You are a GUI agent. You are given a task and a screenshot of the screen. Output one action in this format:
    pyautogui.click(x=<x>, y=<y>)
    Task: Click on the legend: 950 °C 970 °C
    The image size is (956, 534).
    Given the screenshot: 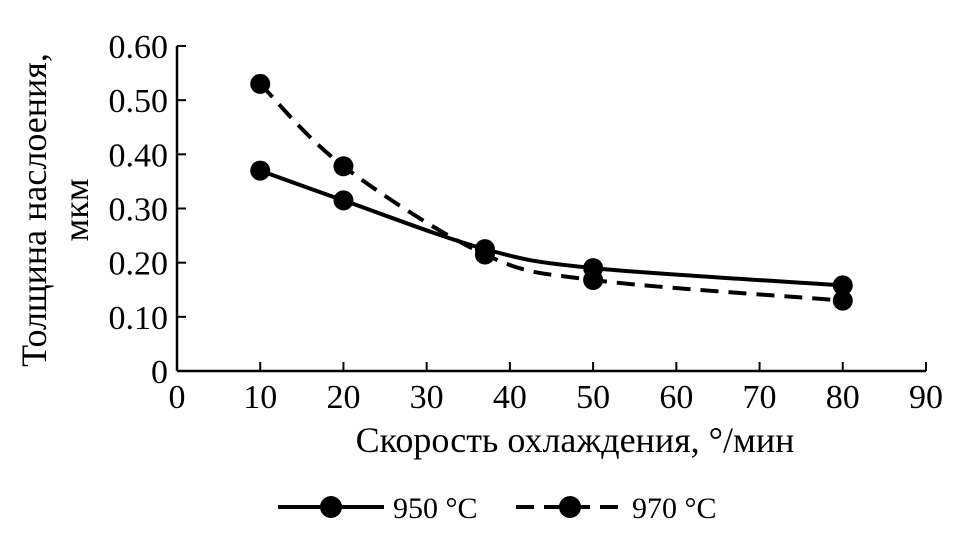 What is the action you would take?
    pyautogui.click(x=497, y=508)
    